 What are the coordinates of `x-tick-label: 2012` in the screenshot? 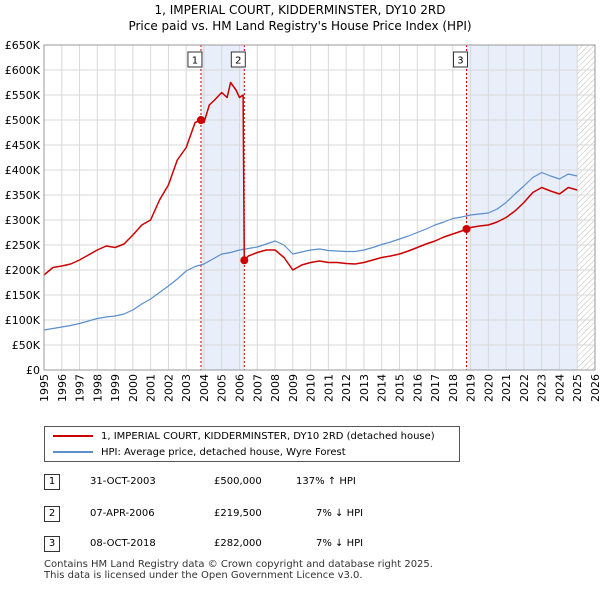 It's located at (346, 388).